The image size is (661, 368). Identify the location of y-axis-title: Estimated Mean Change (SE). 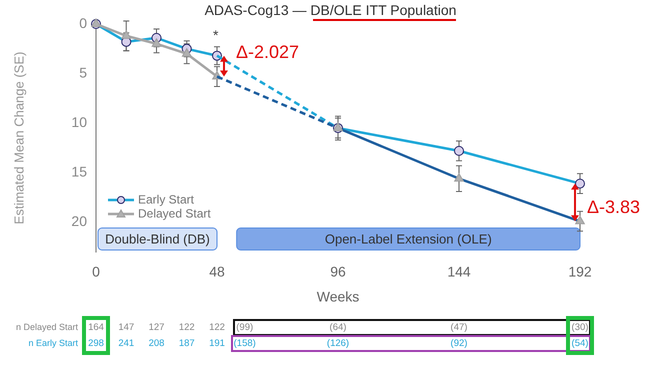
(18, 138).